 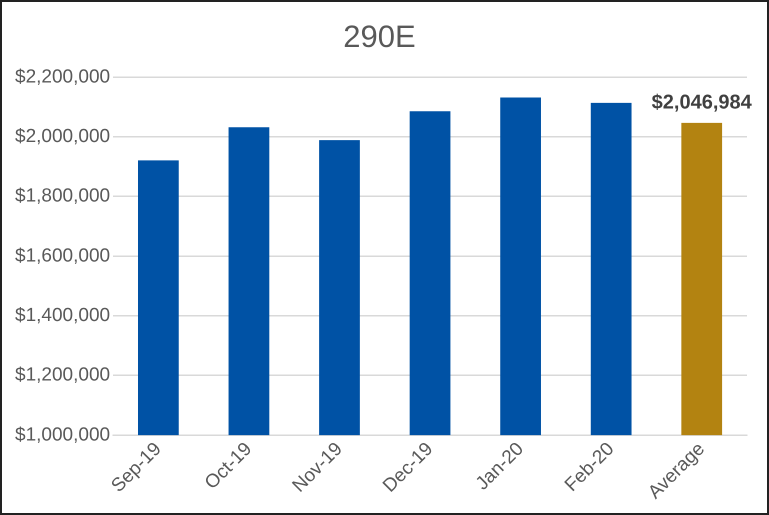 I want to click on y-tick-label: $1,400,000, so click(x=62, y=315).